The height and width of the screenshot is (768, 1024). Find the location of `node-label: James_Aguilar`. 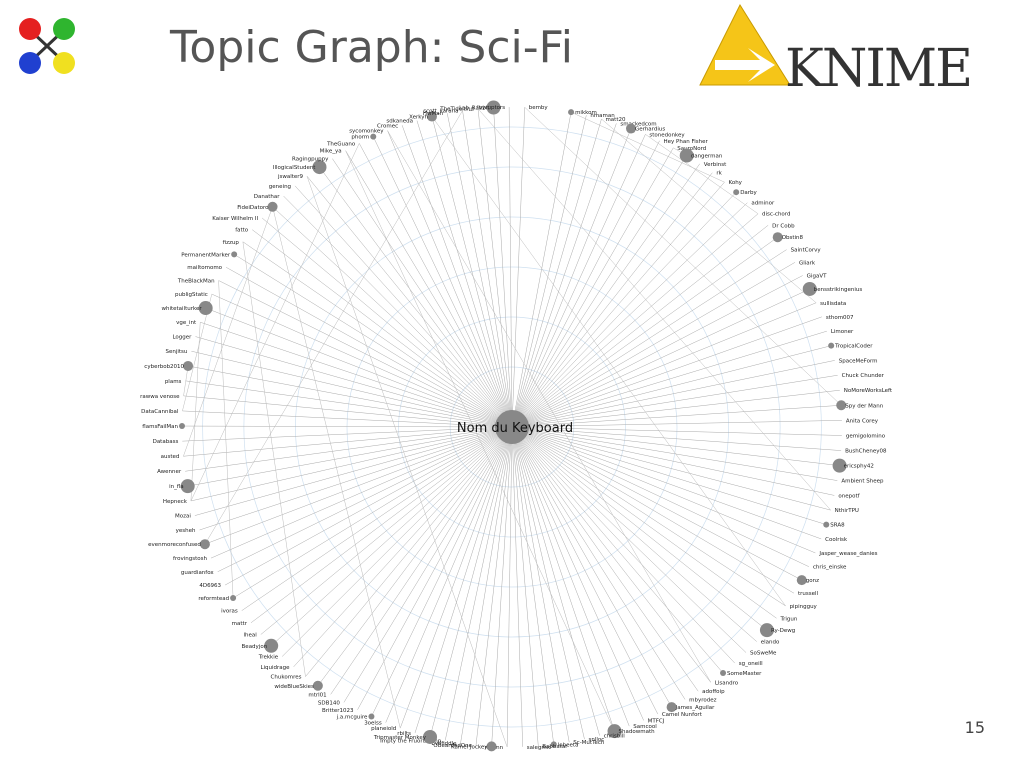

node-label: James_Aguilar is located at coordinates (695, 708).